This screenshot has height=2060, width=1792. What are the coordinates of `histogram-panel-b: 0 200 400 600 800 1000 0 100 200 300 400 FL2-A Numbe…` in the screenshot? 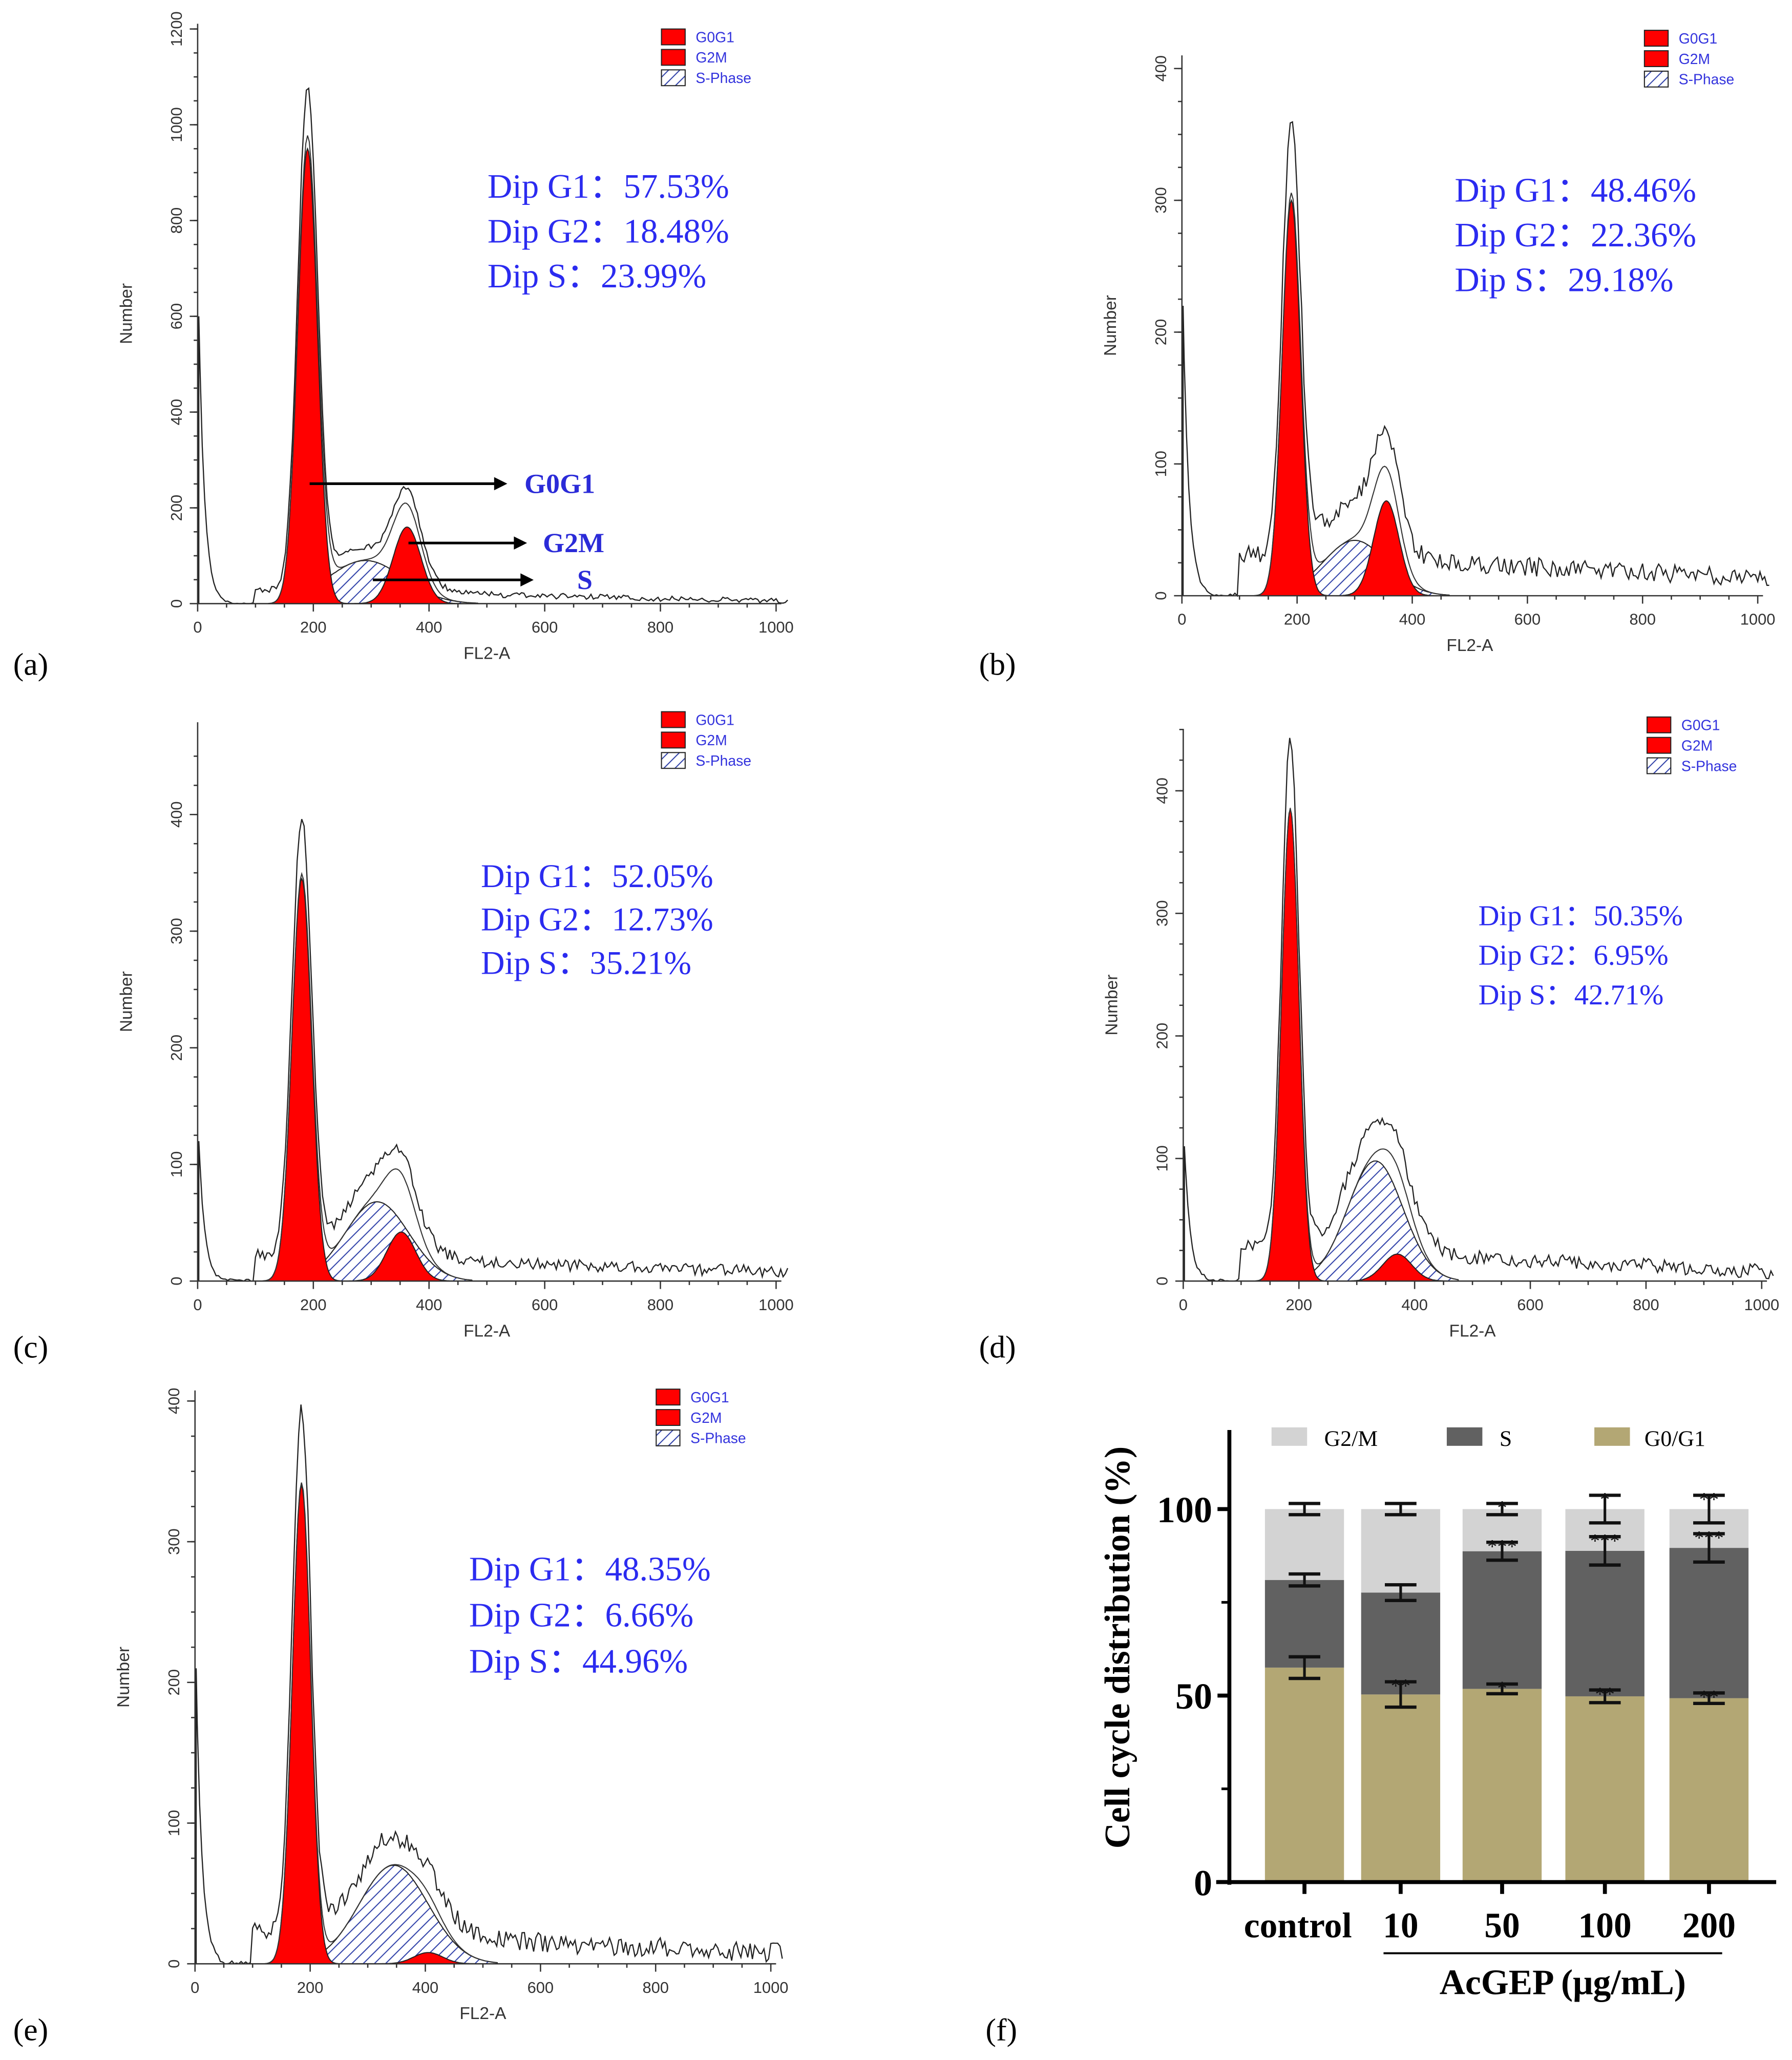 It's located at (1377, 356).